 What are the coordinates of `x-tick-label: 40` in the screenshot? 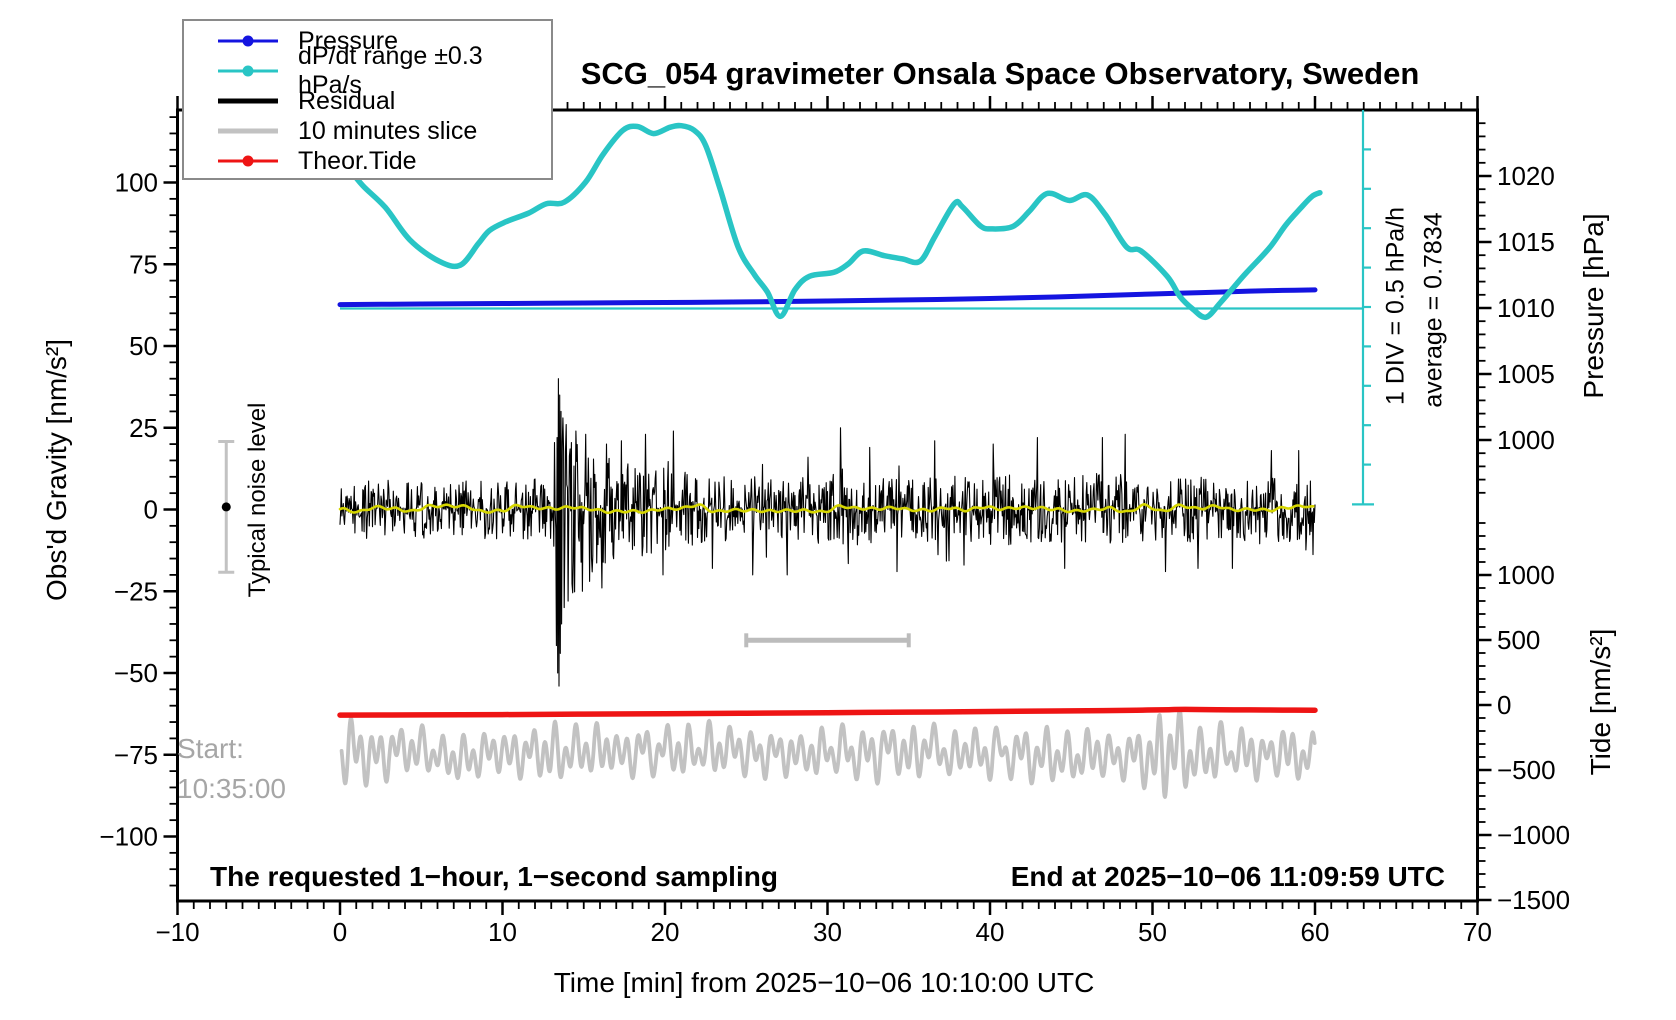 It's located at (990, 932).